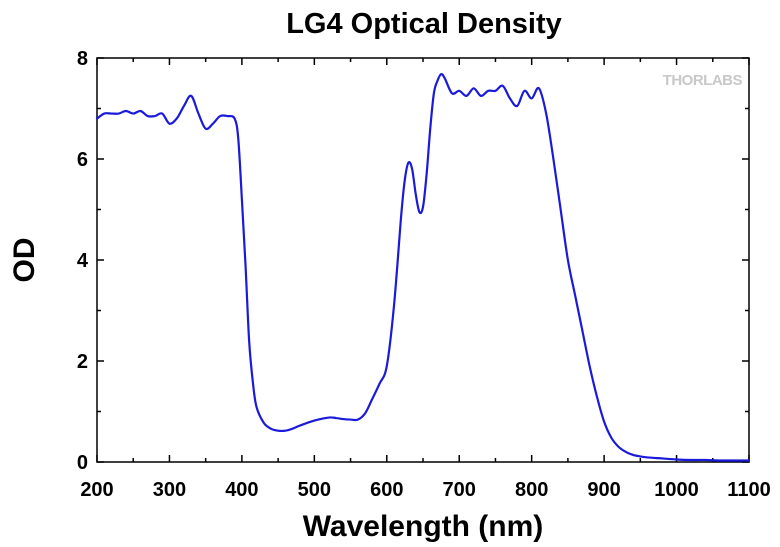 Image resolution: width=780 pixels, height=547 pixels. What do you see at coordinates (82, 362) in the screenshot?
I see `y-tick-label: 2` at bounding box center [82, 362].